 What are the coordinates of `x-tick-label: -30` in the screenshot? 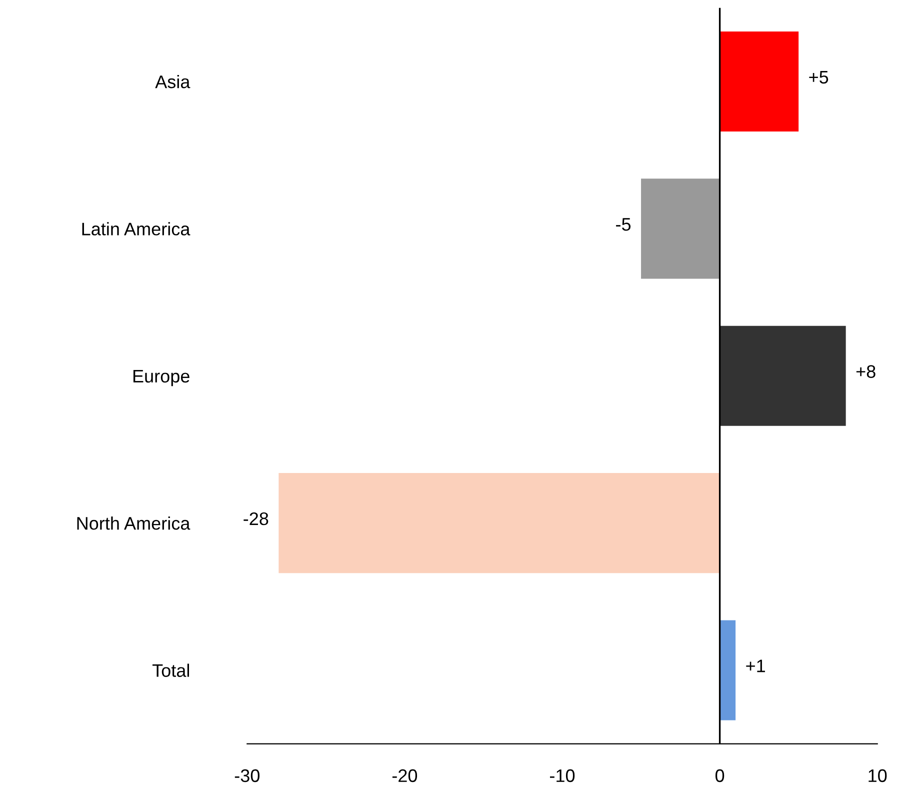 It's located at (247, 775).